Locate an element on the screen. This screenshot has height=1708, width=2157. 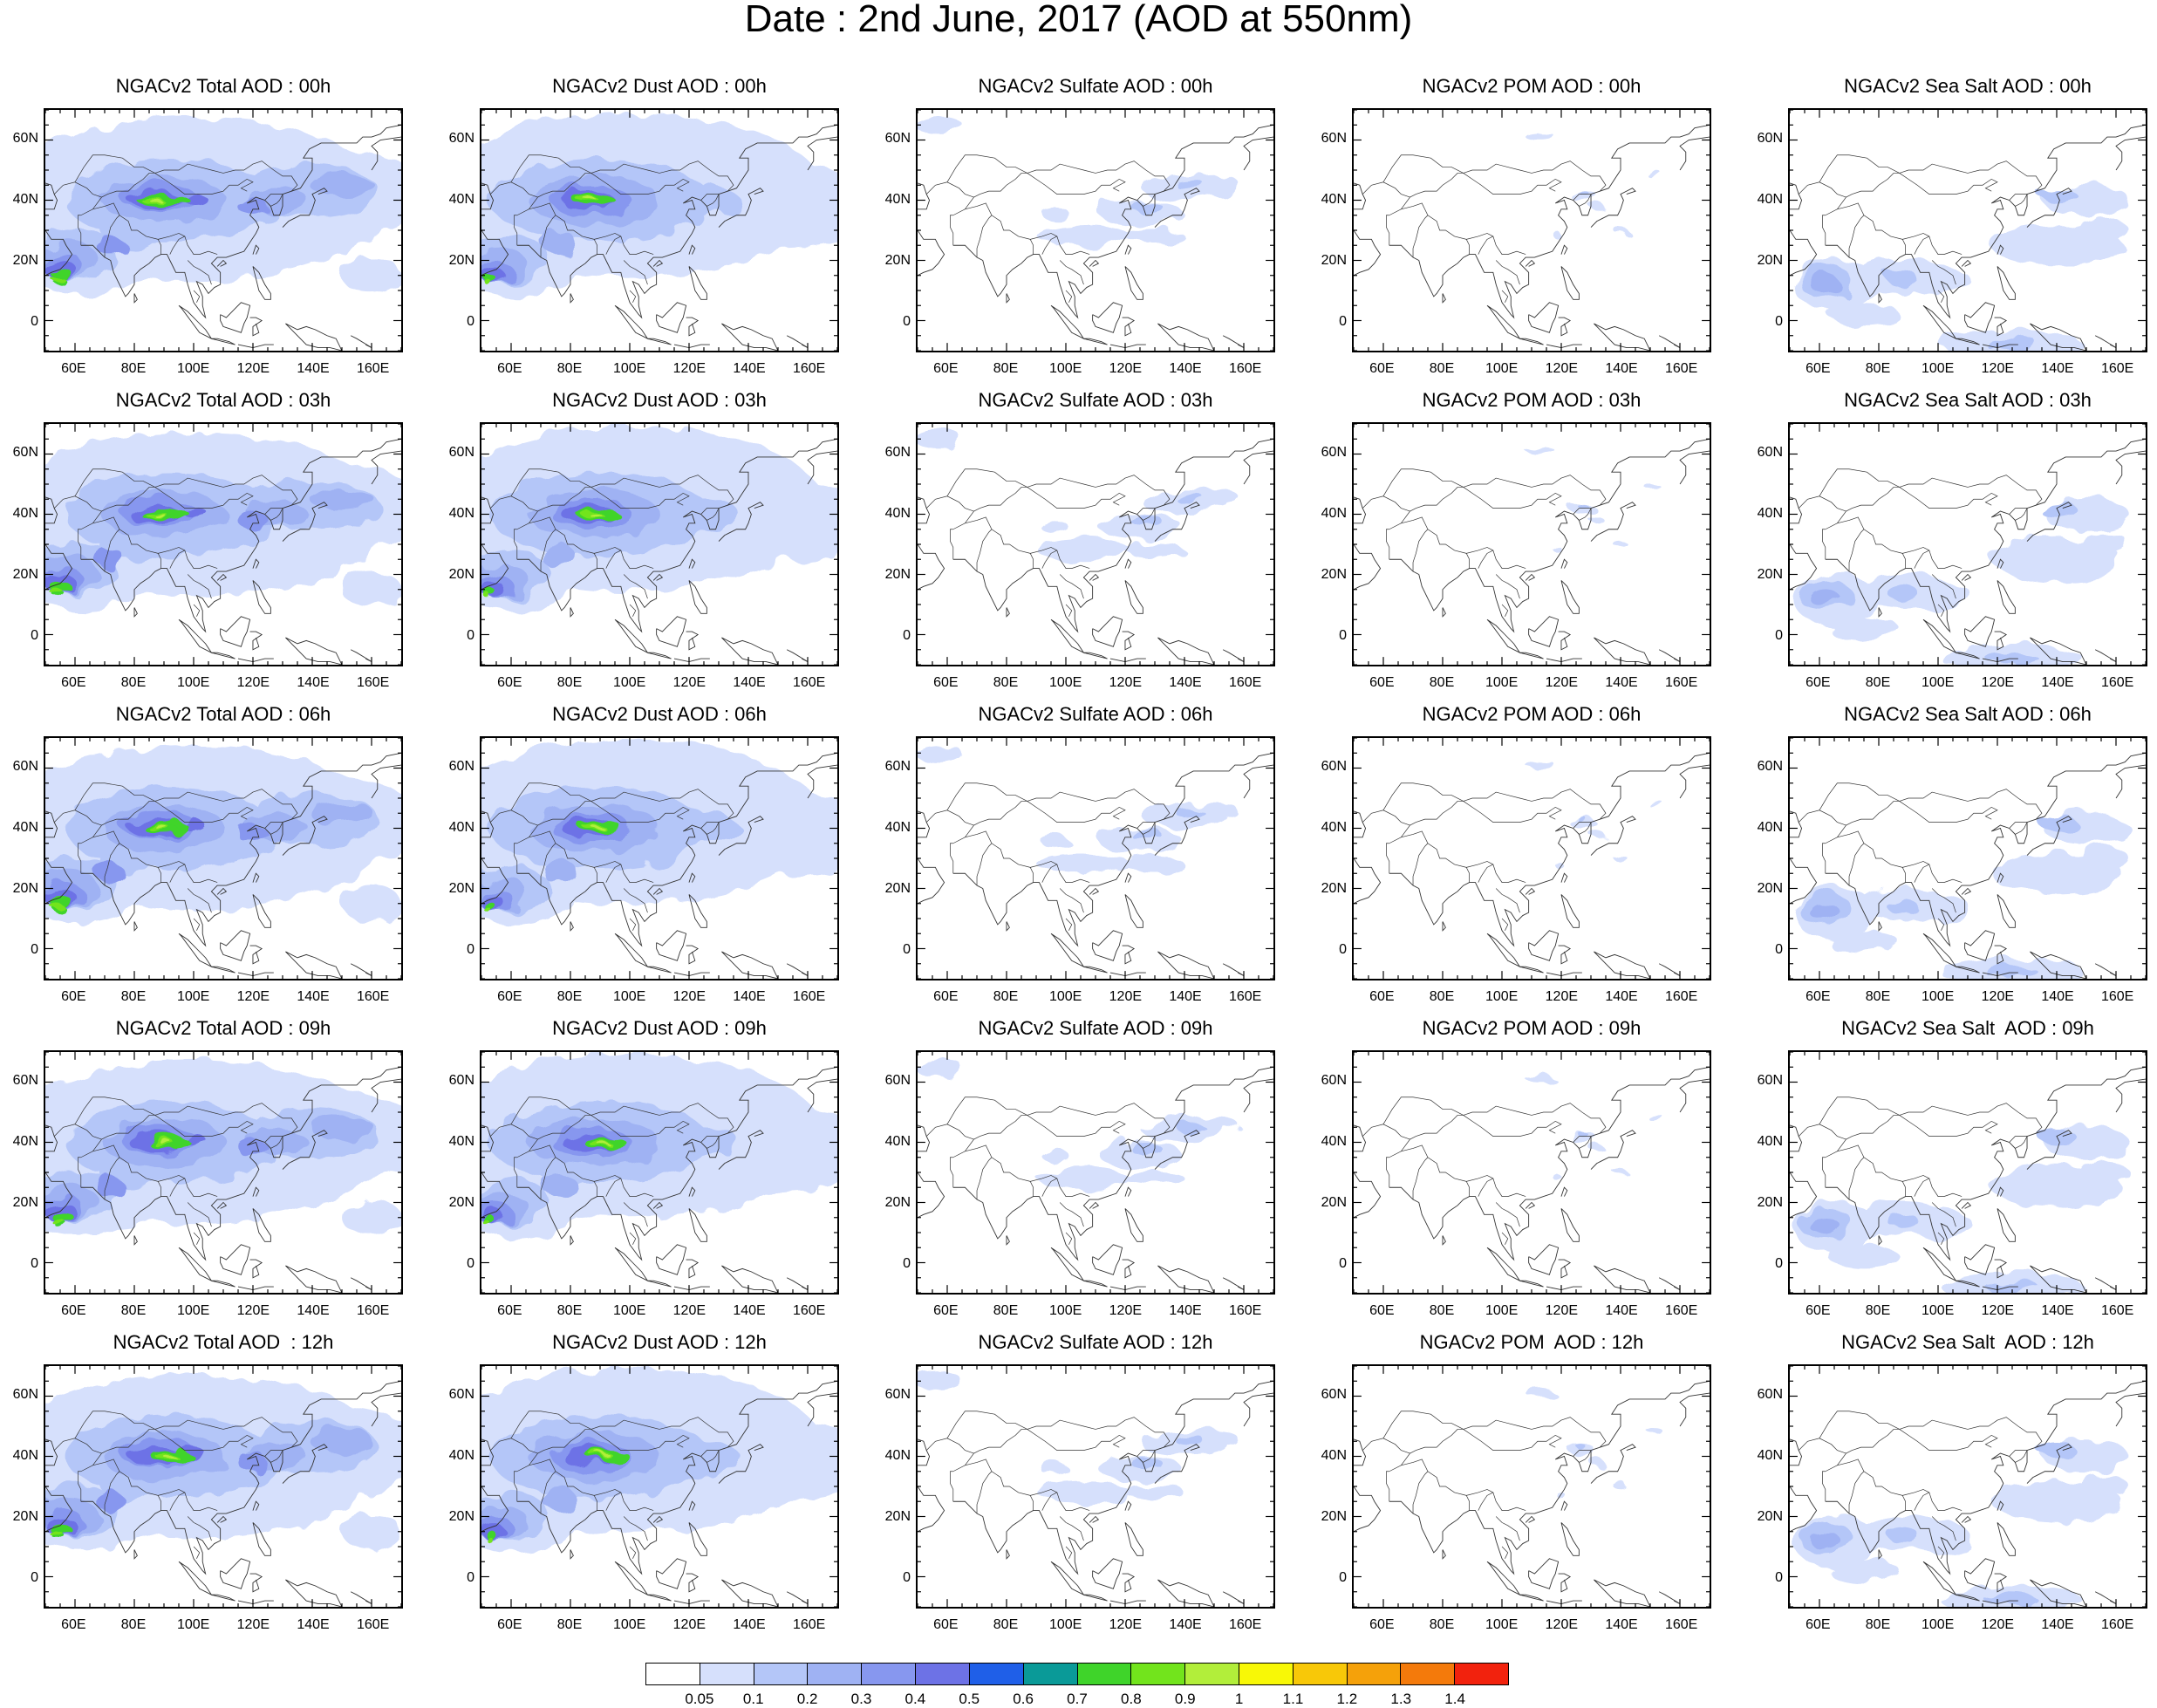
colorbar-label: 0.2 is located at coordinates (807, 1699).